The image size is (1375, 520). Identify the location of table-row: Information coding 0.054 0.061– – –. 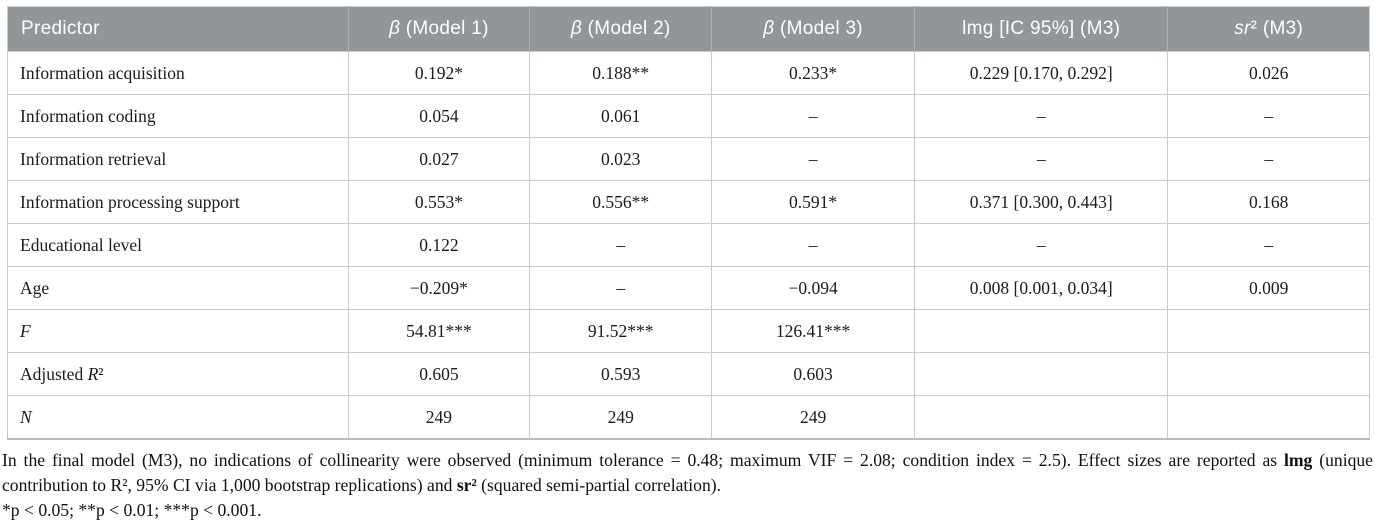
(688, 116).